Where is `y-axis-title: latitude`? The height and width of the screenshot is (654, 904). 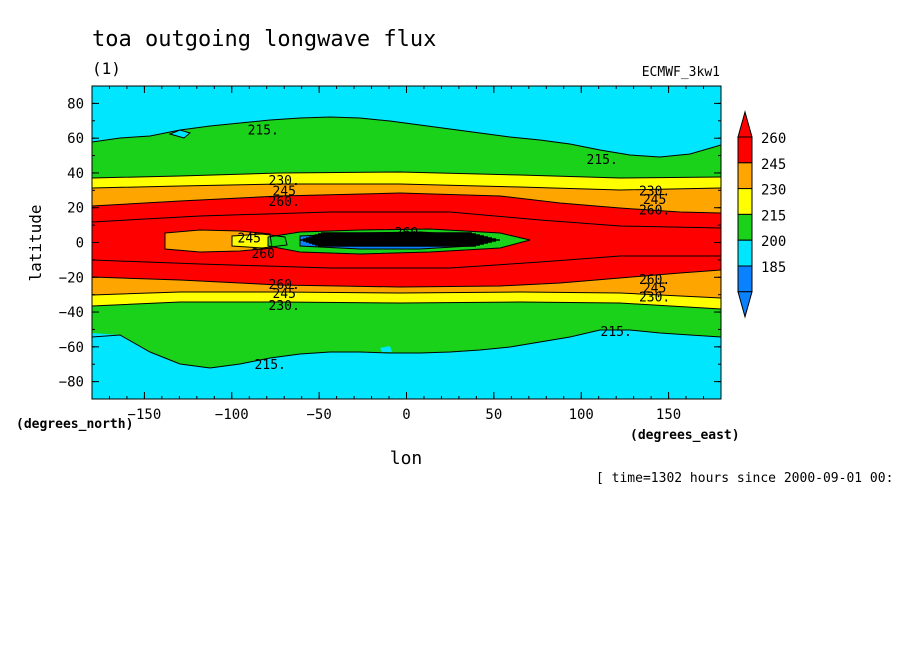 y-axis-title: latitude is located at coordinates (35, 242).